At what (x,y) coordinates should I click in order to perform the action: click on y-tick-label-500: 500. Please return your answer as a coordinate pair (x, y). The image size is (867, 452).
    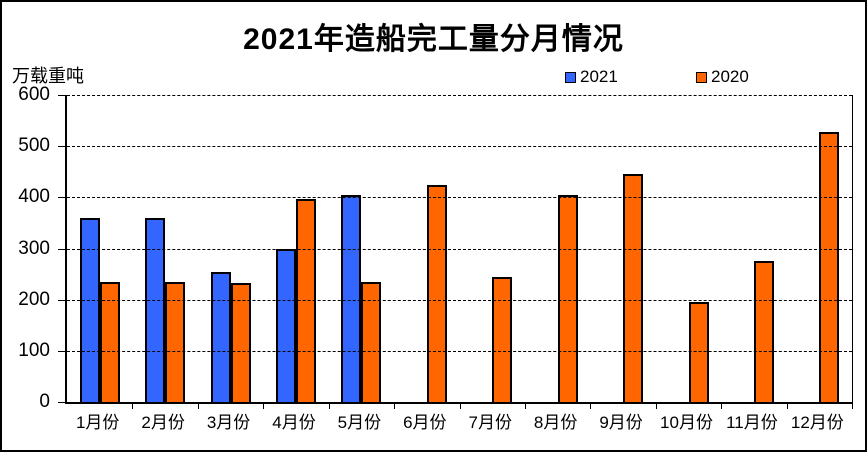
    Looking at the image, I should click on (34, 146).